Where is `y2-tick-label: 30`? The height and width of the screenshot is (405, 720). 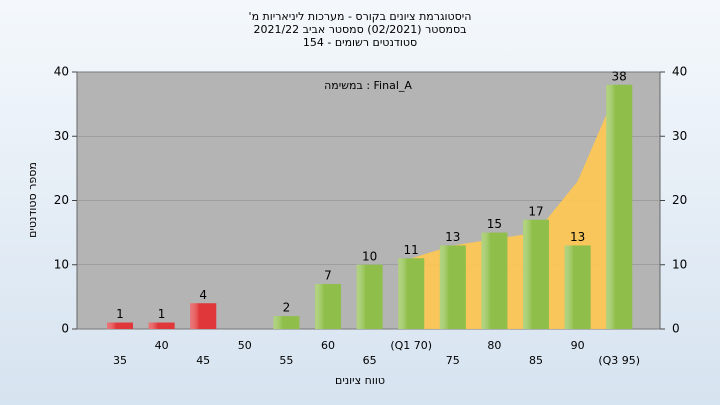 y2-tick-label: 30 is located at coordinates (679, 136).